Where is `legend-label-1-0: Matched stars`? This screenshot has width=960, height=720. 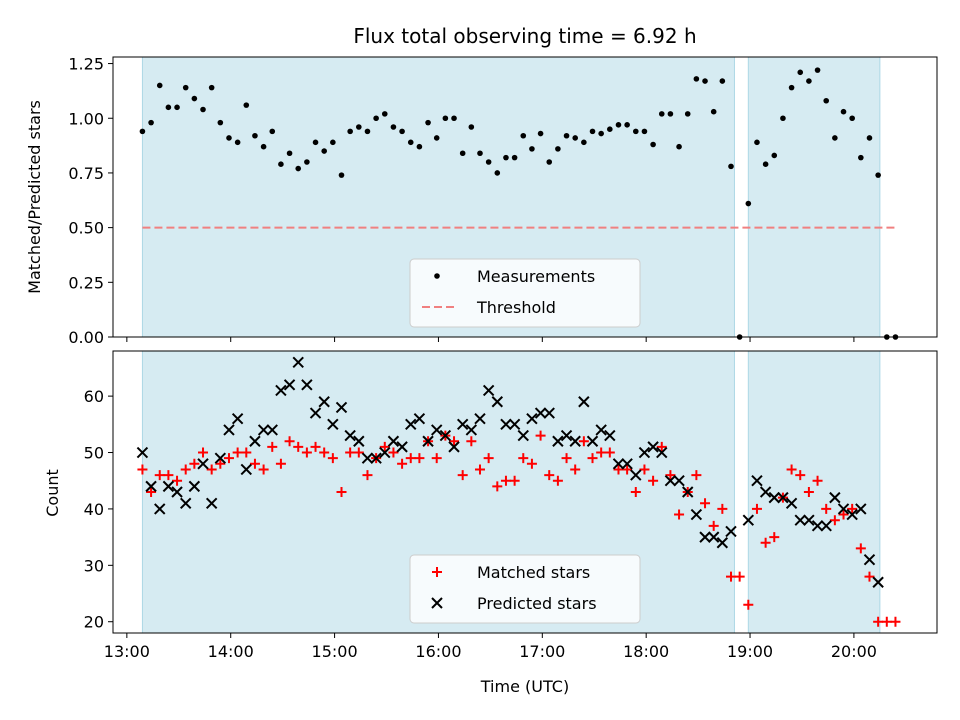
legend-label-1-0: Matched stars is located at coordinates (533, 572).